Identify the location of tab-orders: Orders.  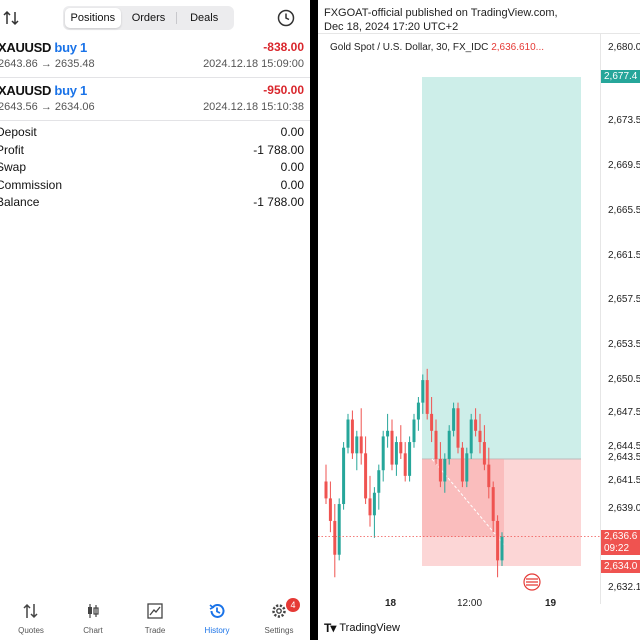
(148, 18).